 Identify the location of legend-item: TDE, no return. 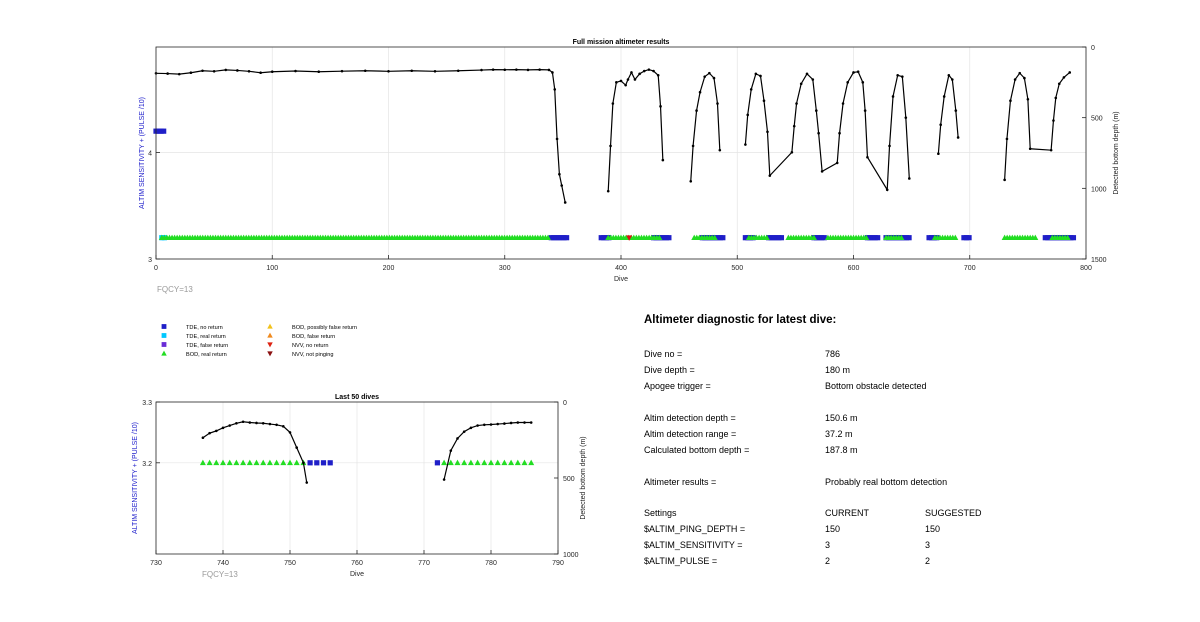
(192, 327).